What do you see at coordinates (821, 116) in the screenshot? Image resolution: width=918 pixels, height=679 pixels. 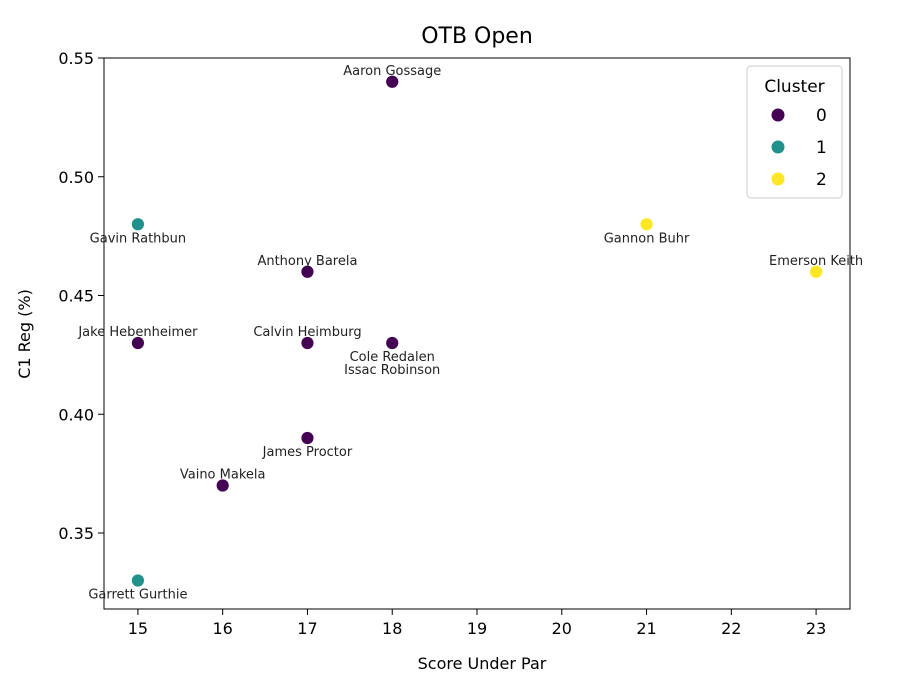 I see `legend-entry-label: 0` at bounding box center [821, 116].